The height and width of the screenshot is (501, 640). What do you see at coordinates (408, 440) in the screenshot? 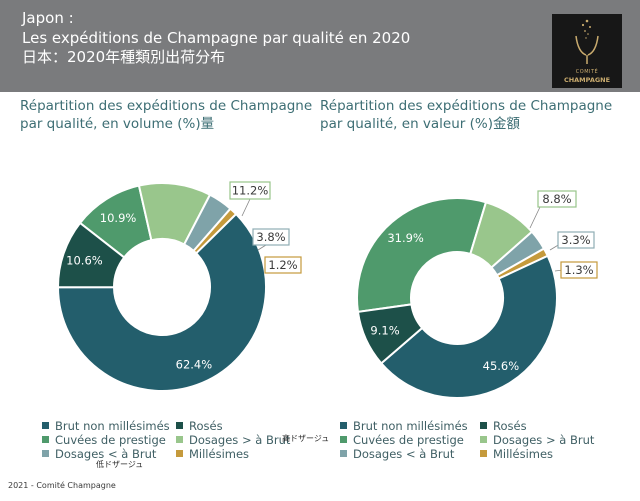
I see `legend-label-prestige-2: Cuvées de prestige` at bounding box center [408, 440].